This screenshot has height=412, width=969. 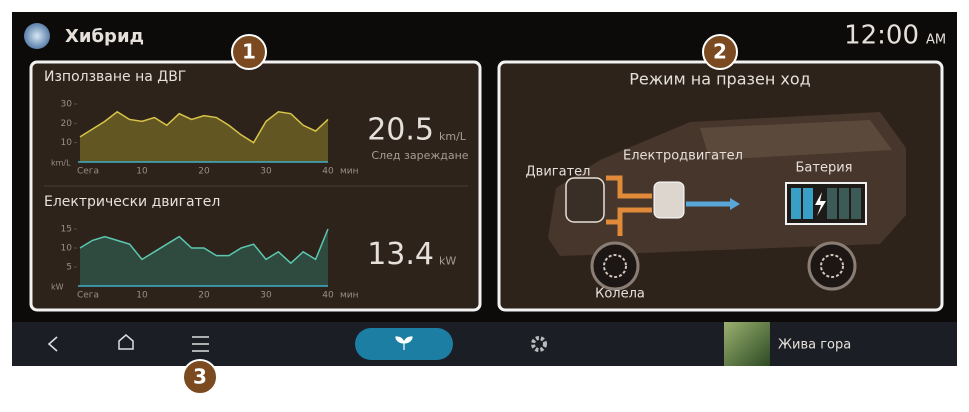 What do you see at coordinates (796, 140) in the screenshot?
I see `car-window` at bounding box center [796, 140].